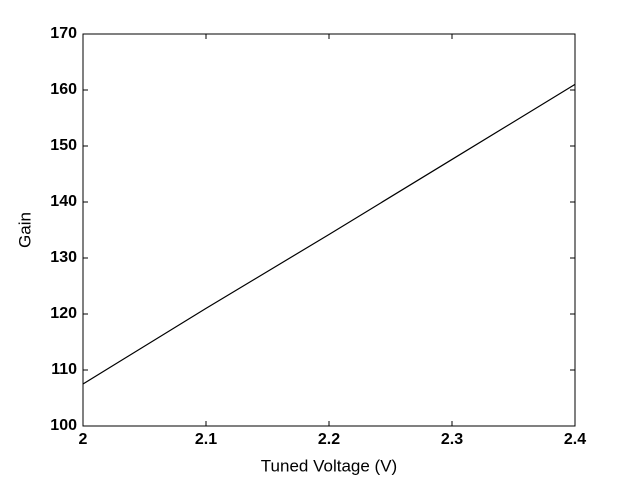  What do you see at coordinates (63, 425) in the screenshot?
I see `y-tick-label: 100` at bounding box center [63, 425].